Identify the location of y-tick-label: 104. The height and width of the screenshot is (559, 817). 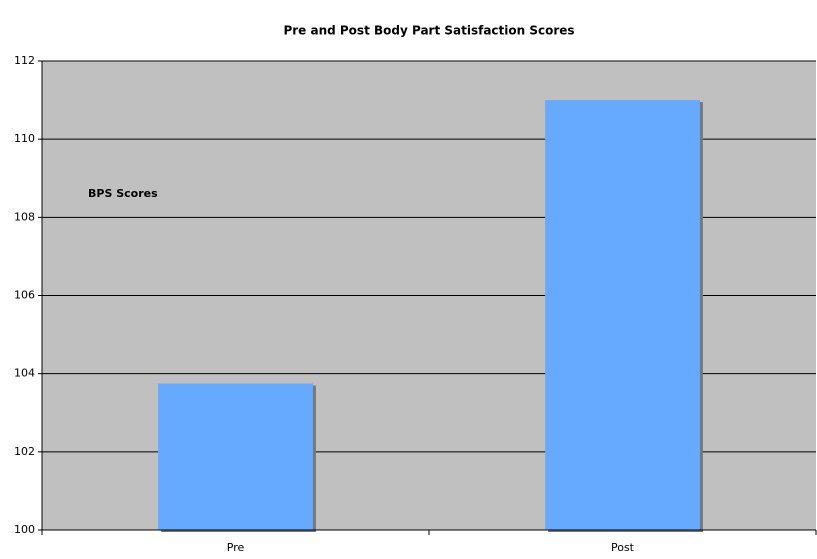
(24, 373).